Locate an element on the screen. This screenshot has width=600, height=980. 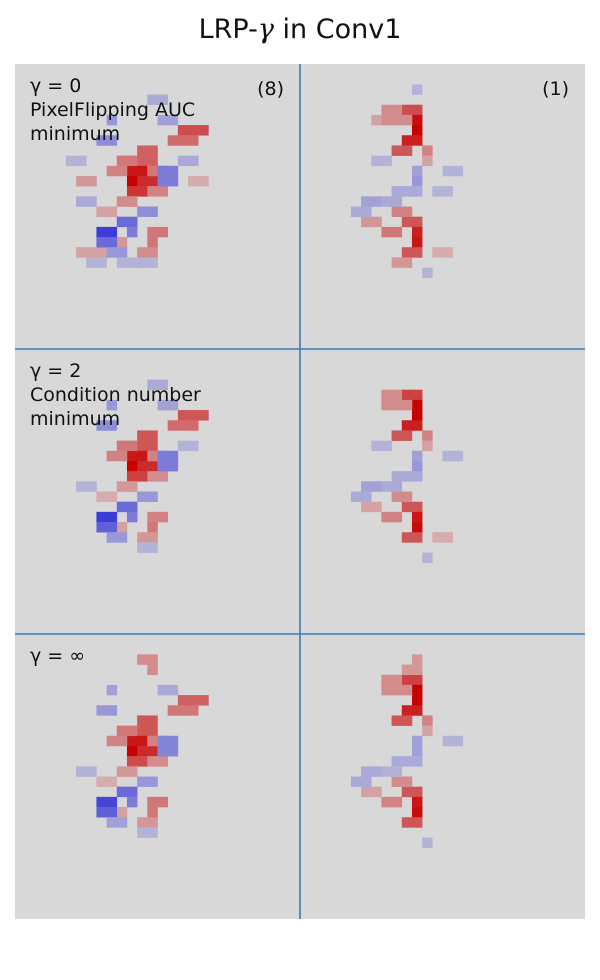
panel-bg-r2-c1 is located at coordinates (442, 776).